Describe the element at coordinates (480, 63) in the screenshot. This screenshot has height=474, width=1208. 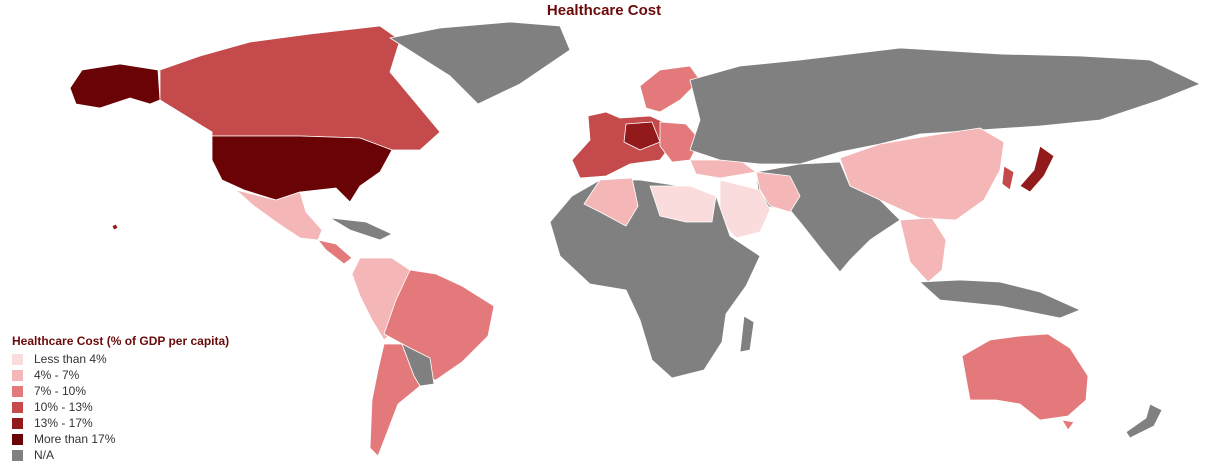
I see `region-greenland` at that location.